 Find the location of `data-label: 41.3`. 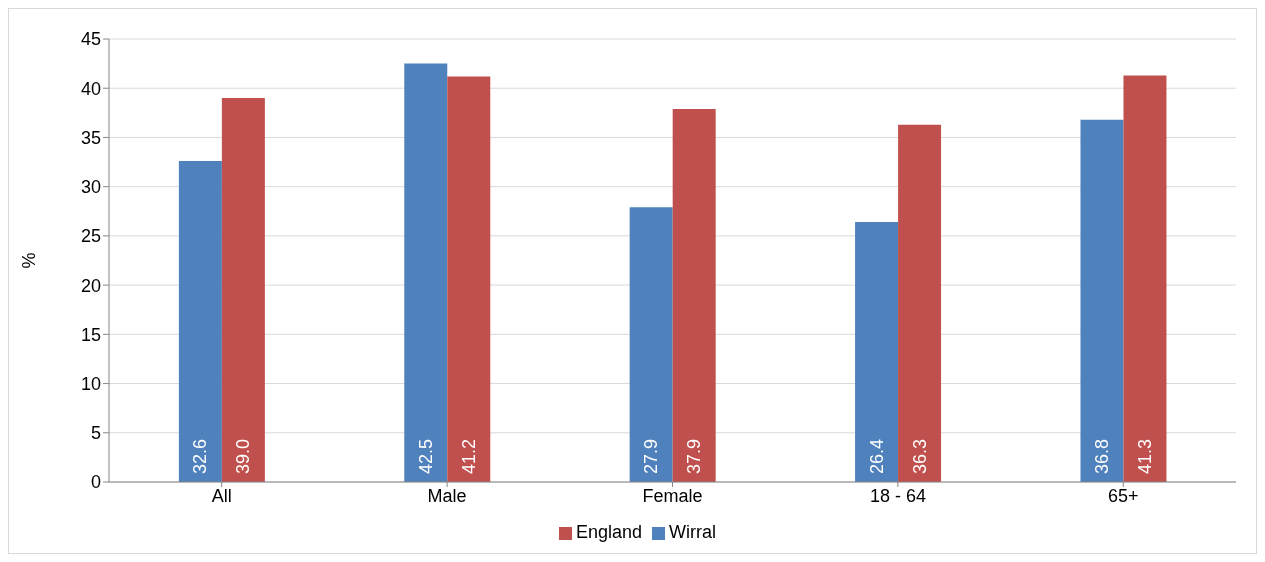

data-label: 41.3 is located at coordinates (1144, 456).